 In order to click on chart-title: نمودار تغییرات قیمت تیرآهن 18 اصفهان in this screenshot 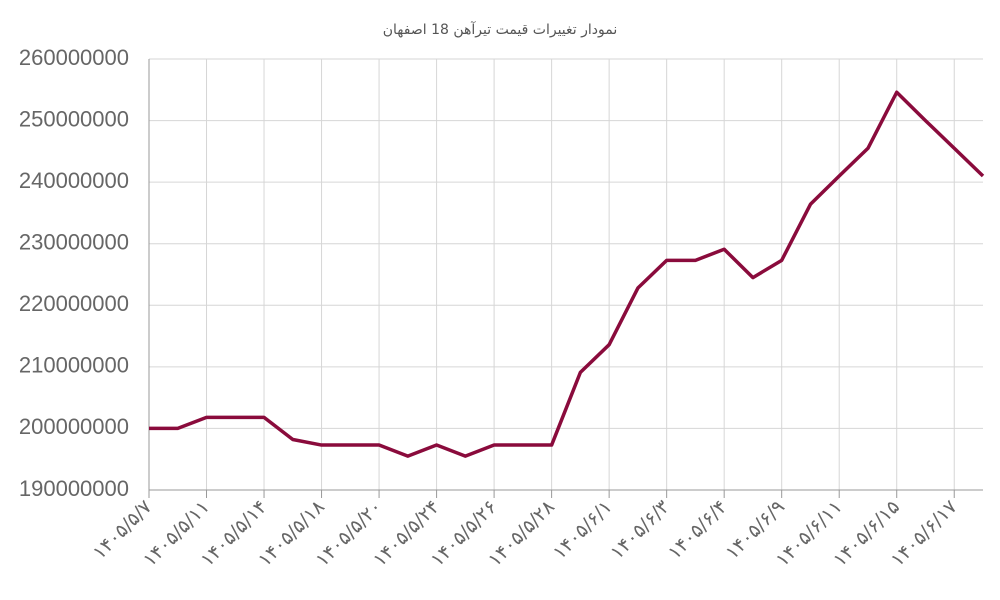, I will do `click(500, 29)`.